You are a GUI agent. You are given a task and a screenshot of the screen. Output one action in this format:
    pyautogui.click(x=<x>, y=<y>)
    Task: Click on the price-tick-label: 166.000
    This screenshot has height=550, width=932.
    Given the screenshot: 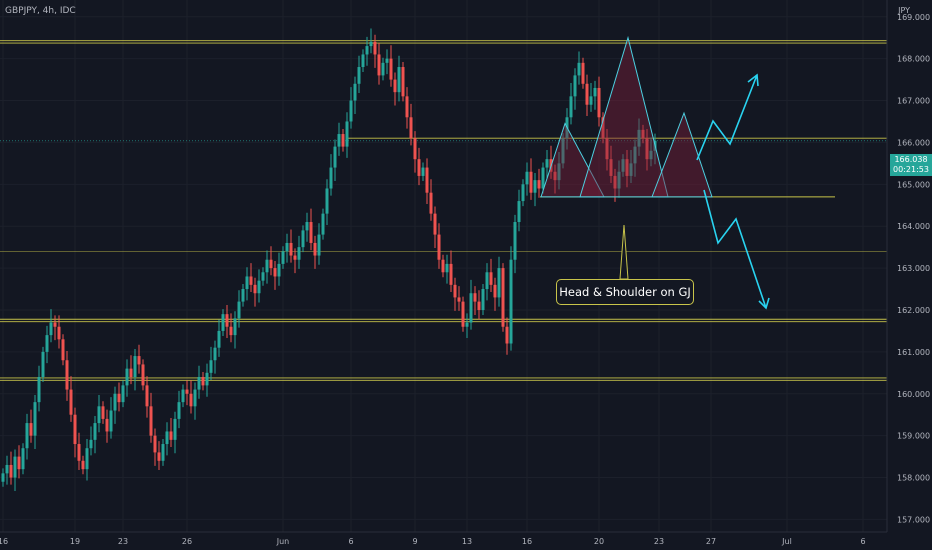 What is the action you would take?
    pyautogui.click(x=913, y=142)
    